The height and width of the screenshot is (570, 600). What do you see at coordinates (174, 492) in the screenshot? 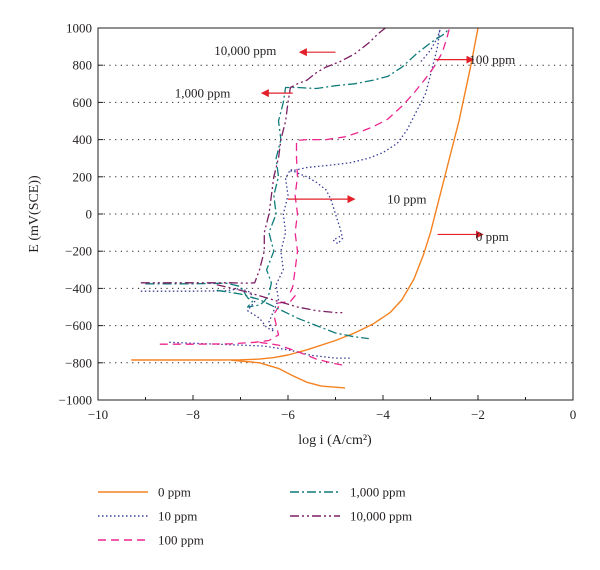
I see `legend-label: 0 ppm` at bounding box center [174, 492].